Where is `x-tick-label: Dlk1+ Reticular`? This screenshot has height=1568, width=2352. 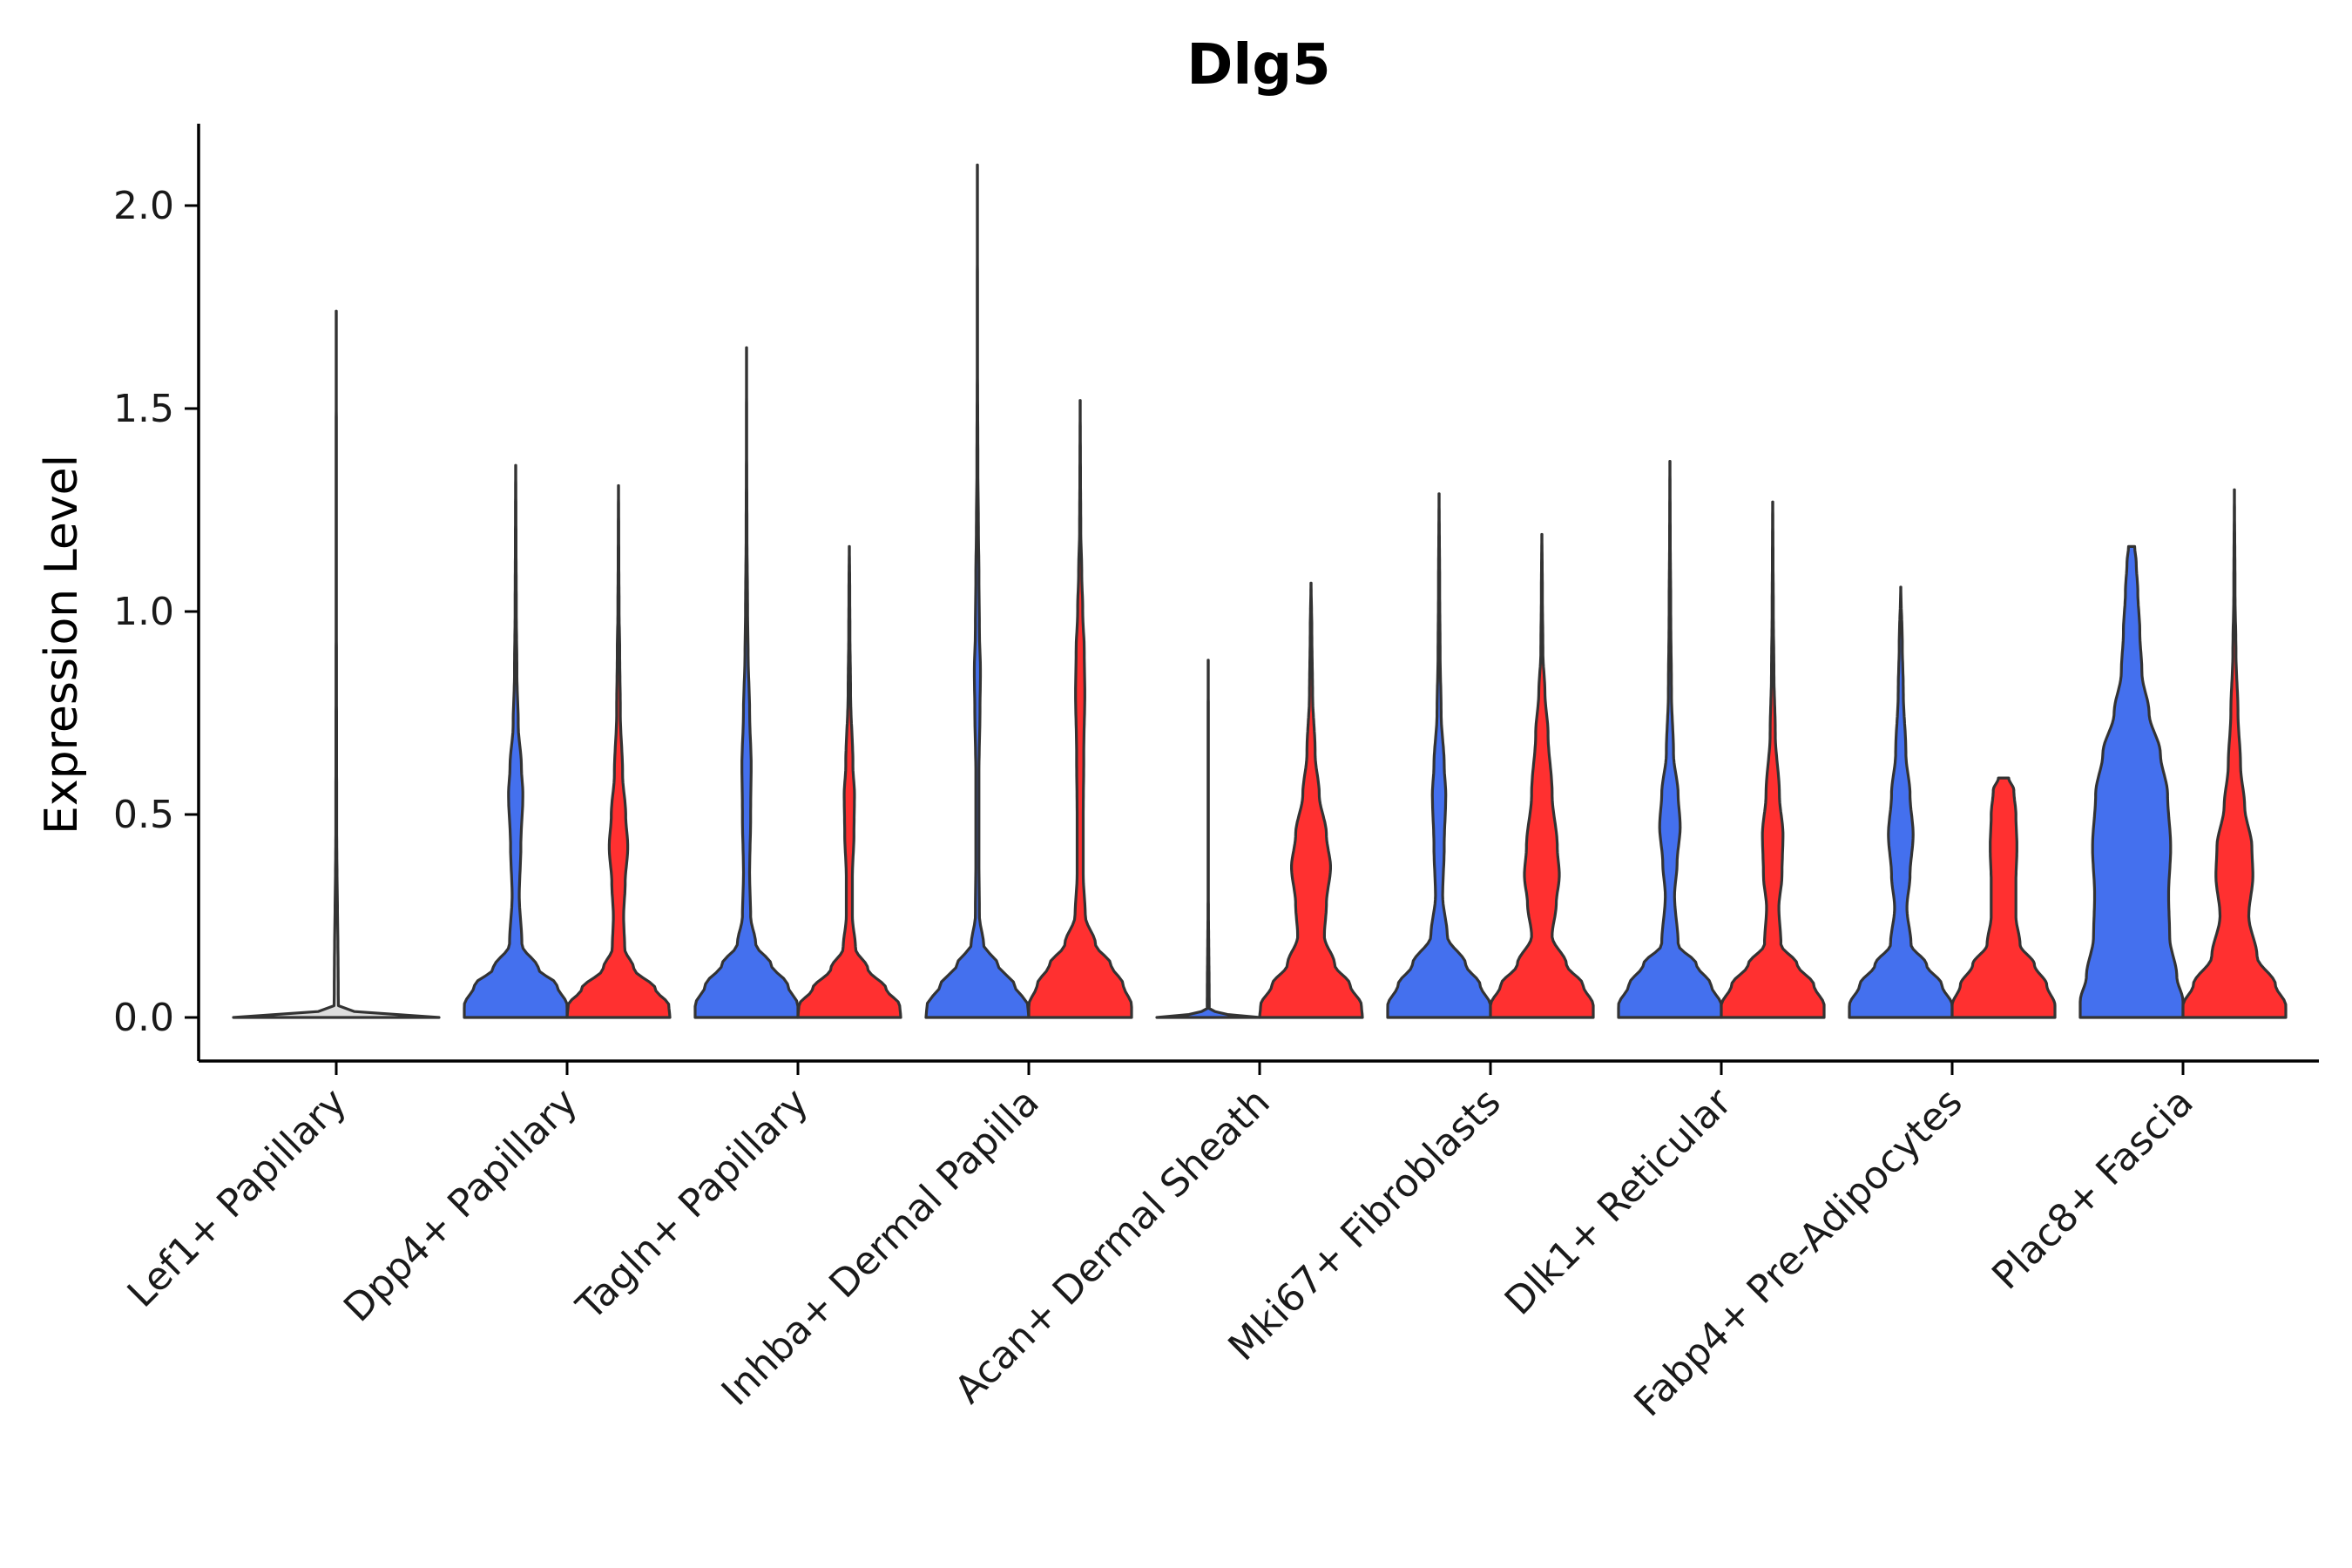
x-tick-label: Dlk1+ Reticular is located at coordinates (1619, 1201).